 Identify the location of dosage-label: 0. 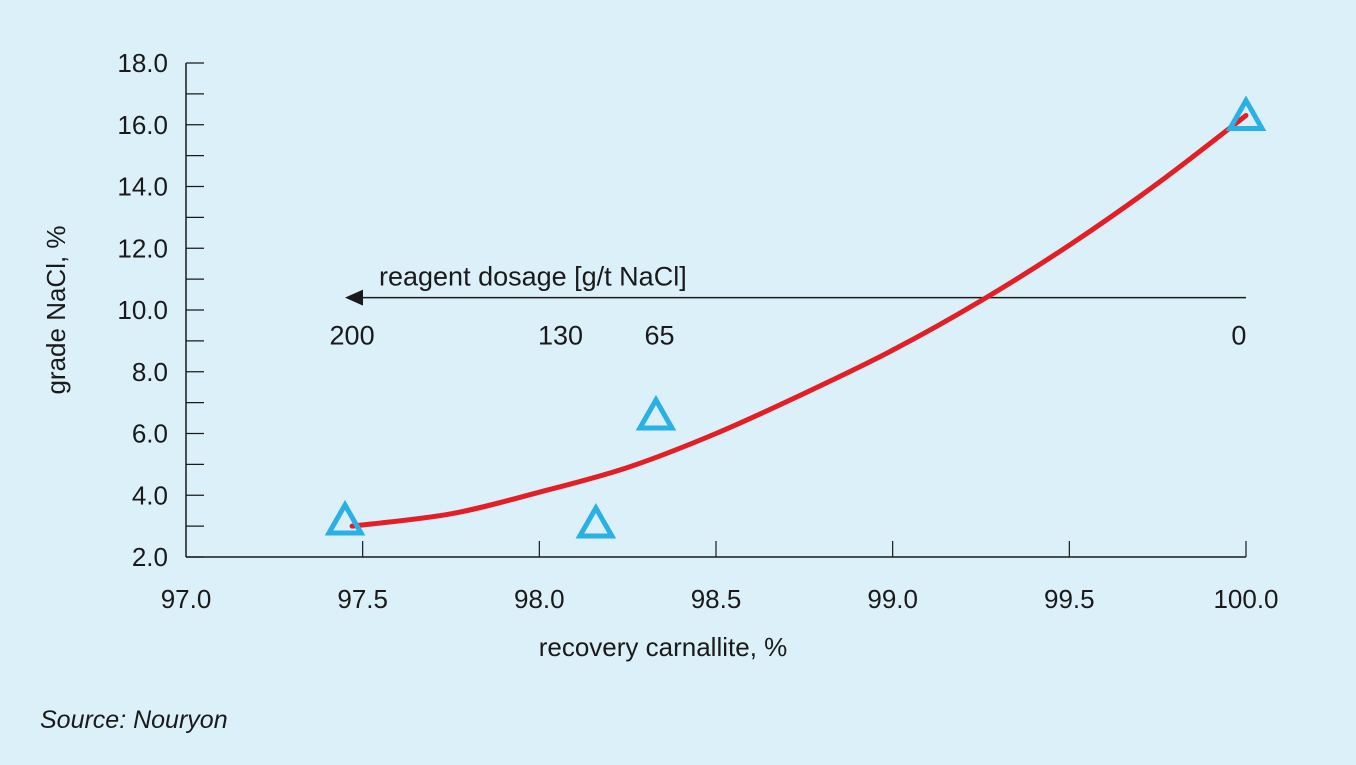
(1238, 336).